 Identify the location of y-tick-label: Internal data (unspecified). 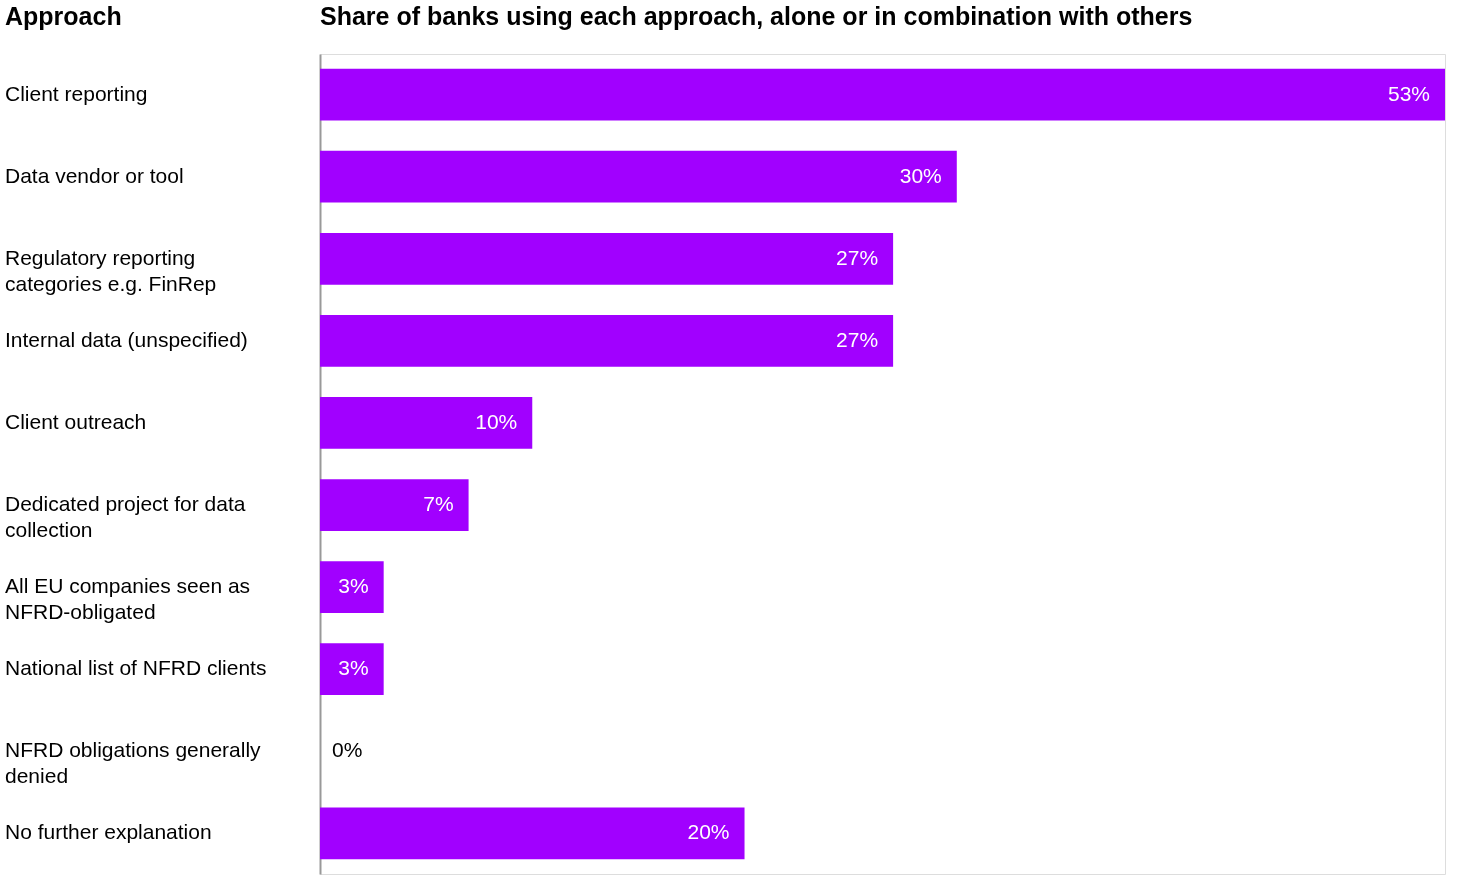
(126, 339).